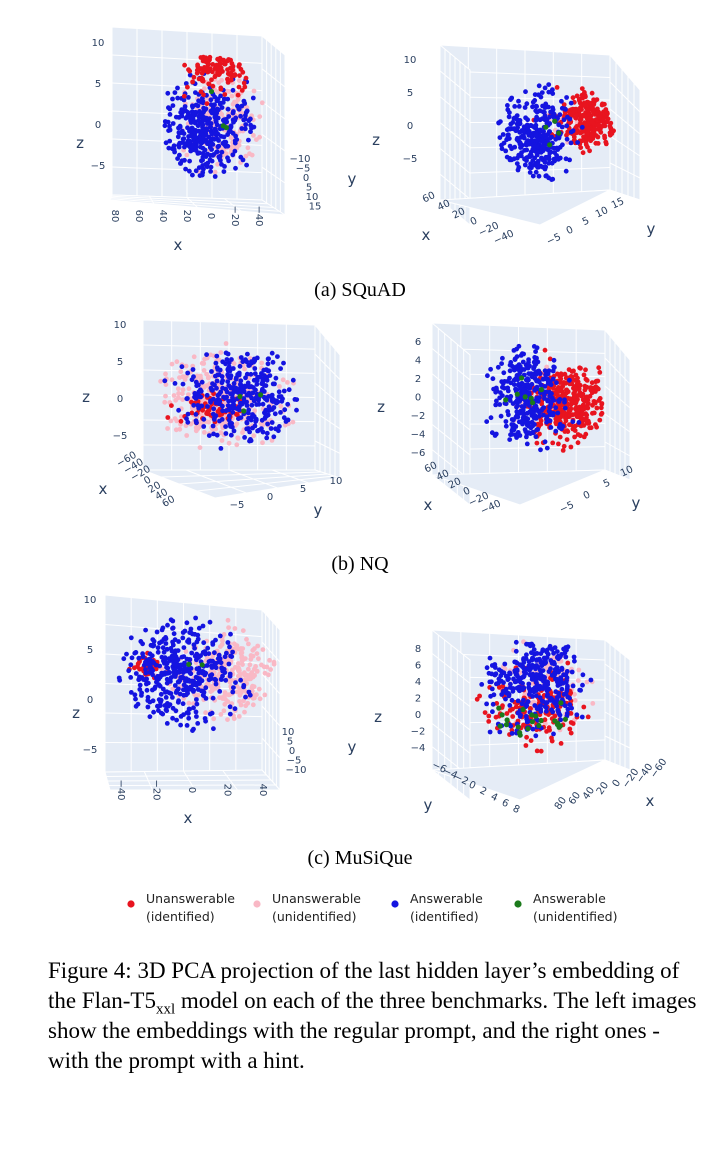 This screenshot has width=719, height=1152. Describe the element at coordinates (120, 325) in the screenshot. I see `z-tick-label: 10` at that location.